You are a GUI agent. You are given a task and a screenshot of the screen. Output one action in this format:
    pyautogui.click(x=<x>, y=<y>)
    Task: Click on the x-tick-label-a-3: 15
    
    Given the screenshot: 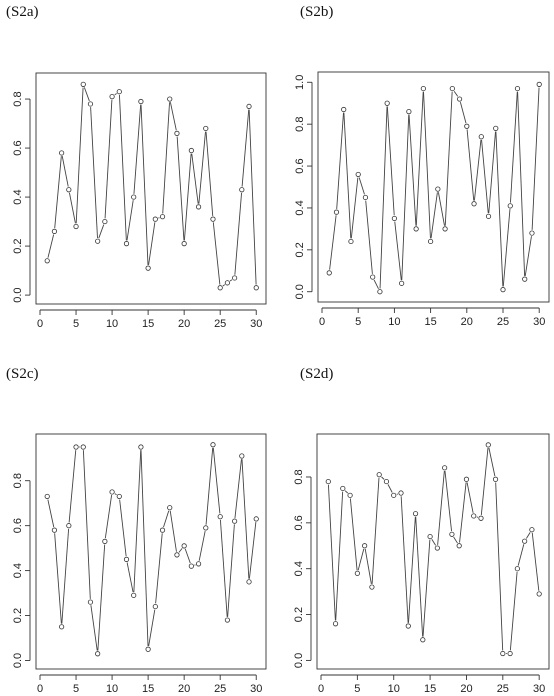 What is the action you would take?
    pyautogui.click(x=148, y=324)
    